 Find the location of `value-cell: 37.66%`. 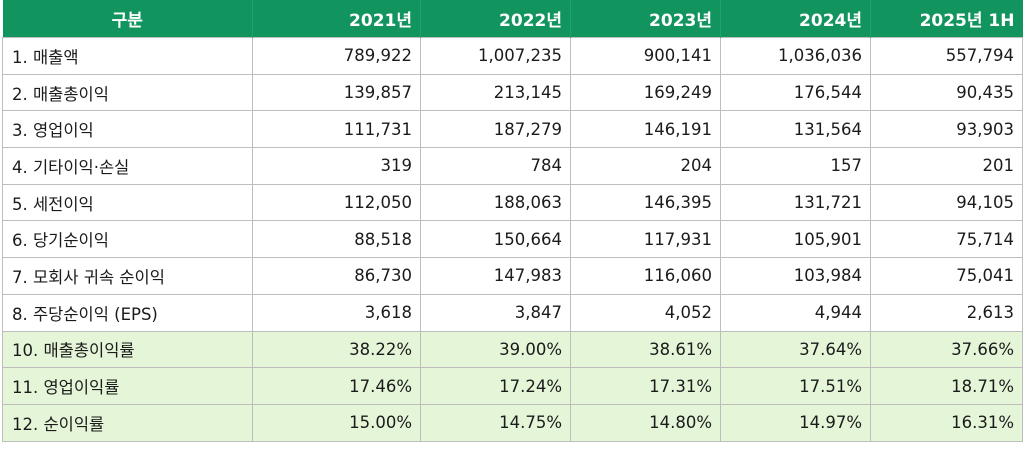

value-cell: 37.66% is located at coordinates (946, 349).